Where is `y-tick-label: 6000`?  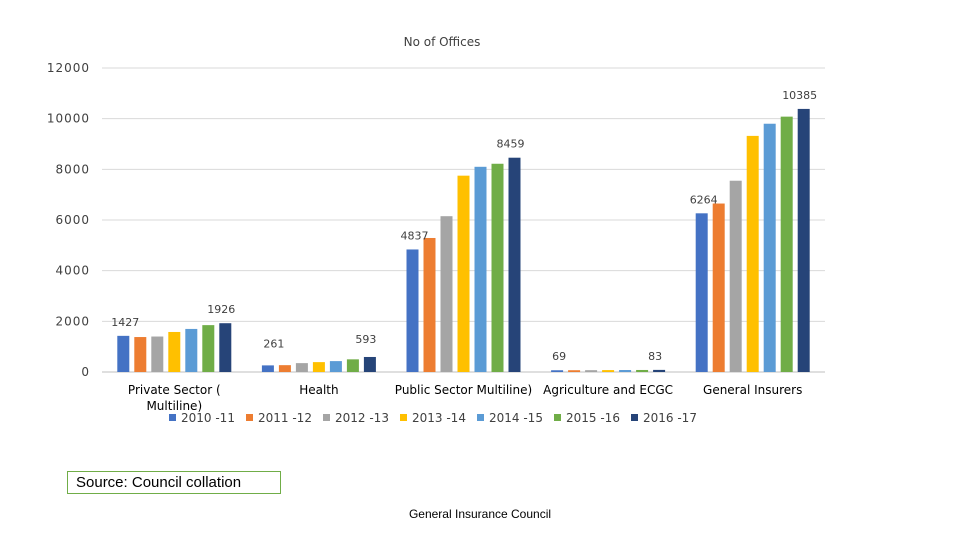
y-tick-label: 6000 is located at coordinates (72, 220).